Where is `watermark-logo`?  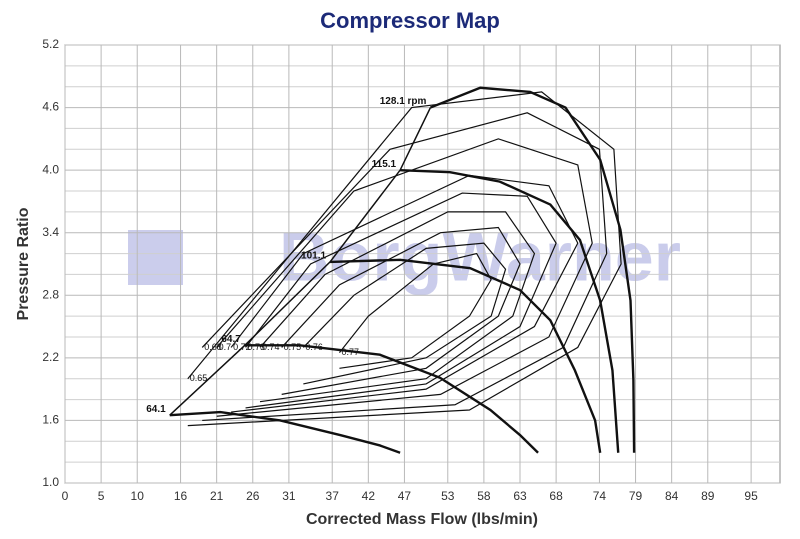 watermark-logo is located at coordinates (155, 257).